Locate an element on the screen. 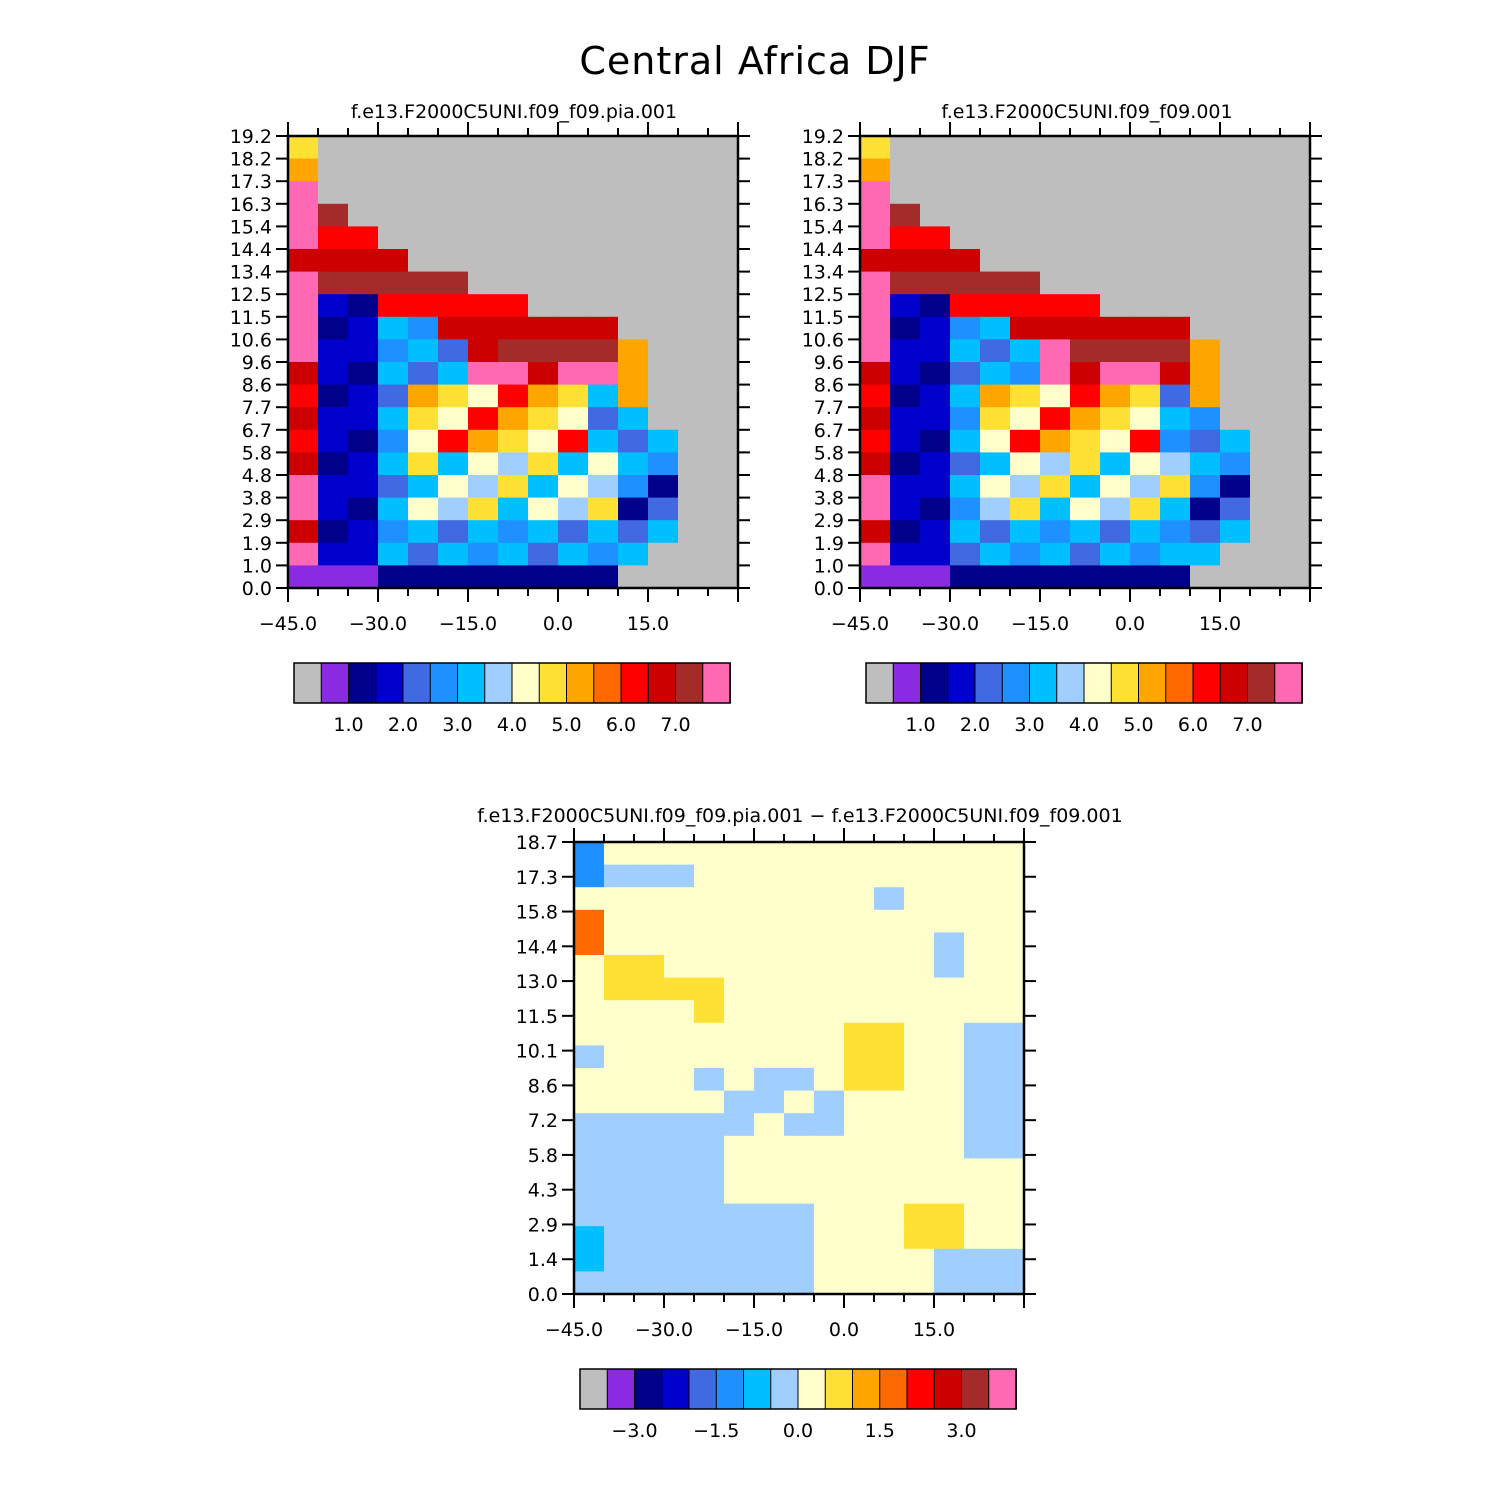 This screenshot has width=1510, height=1510. y-tick-label: 6.7 is located at coordinates (829, 431).